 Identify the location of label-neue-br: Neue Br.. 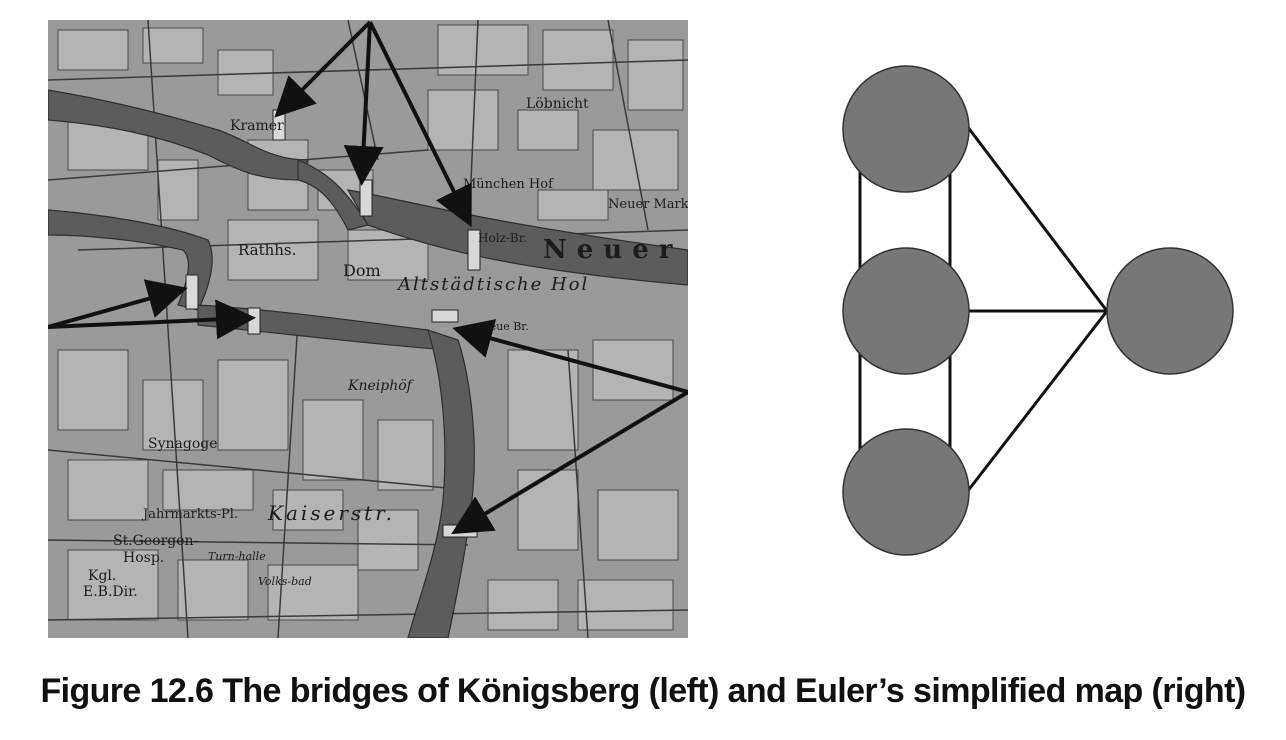
(504, 326).